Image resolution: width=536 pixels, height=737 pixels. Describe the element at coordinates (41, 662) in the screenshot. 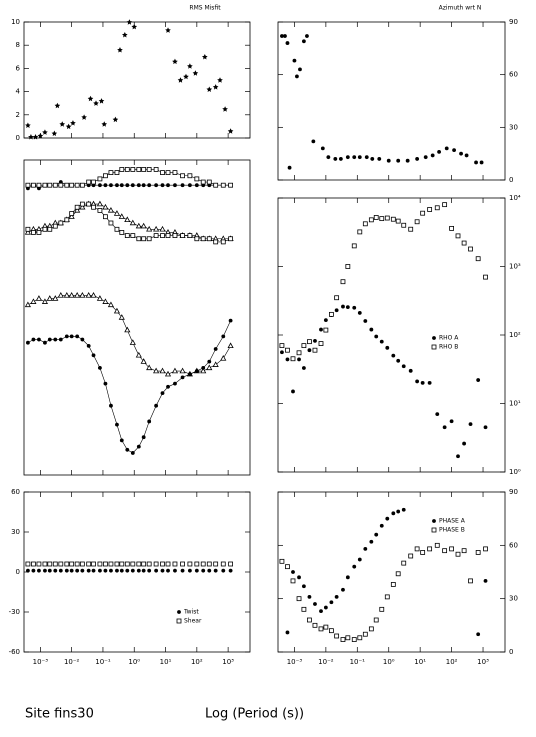

I see `x-tick-label: 10⁻³` at that location.